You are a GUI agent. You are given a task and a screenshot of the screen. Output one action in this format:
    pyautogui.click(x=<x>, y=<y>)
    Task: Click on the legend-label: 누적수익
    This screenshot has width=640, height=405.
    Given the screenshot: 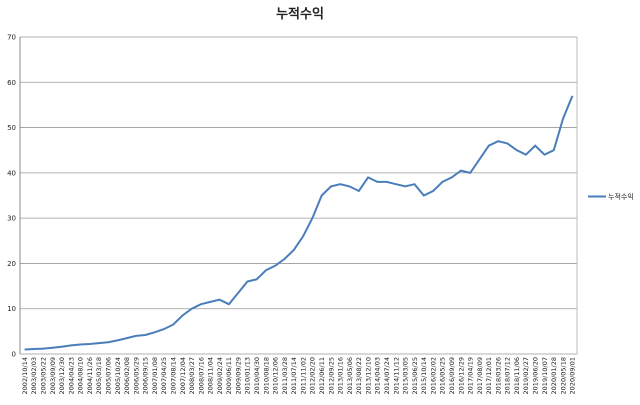 What is the action you would take?
    pyautogui.click(x=621, y=196)
    